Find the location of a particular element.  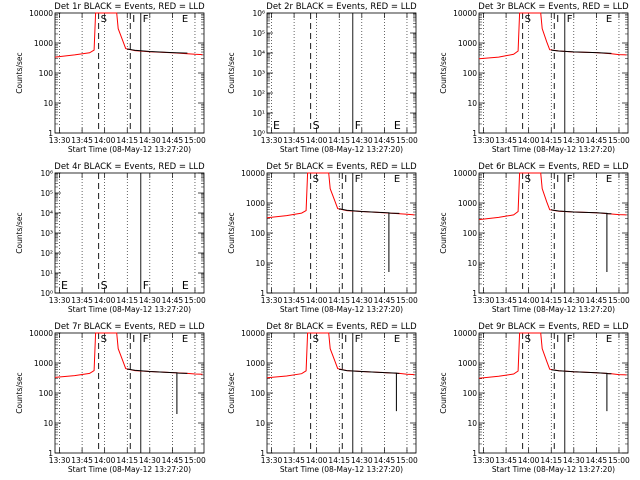

y-tick-label: 10³ is located at coordinates (46, 233).